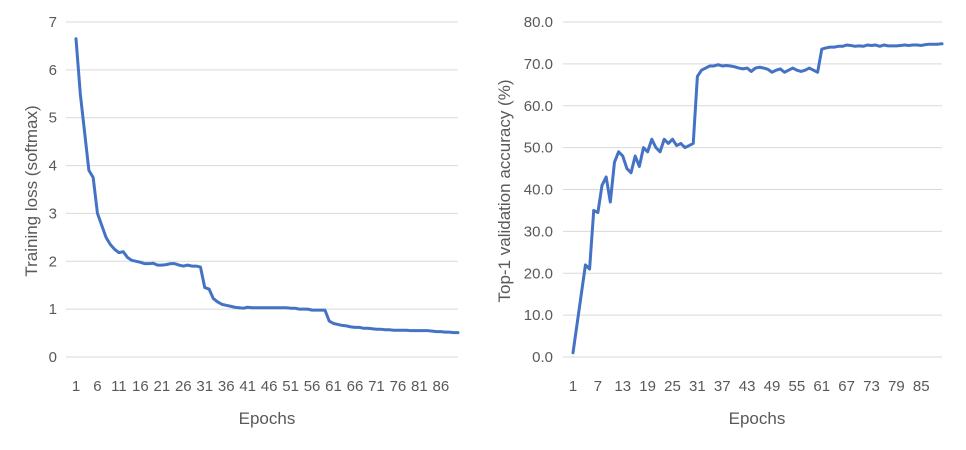 The height and width of the screenshot is (450, 966). I want to click on loss-x-tick-label: 56, so click(312, 386).